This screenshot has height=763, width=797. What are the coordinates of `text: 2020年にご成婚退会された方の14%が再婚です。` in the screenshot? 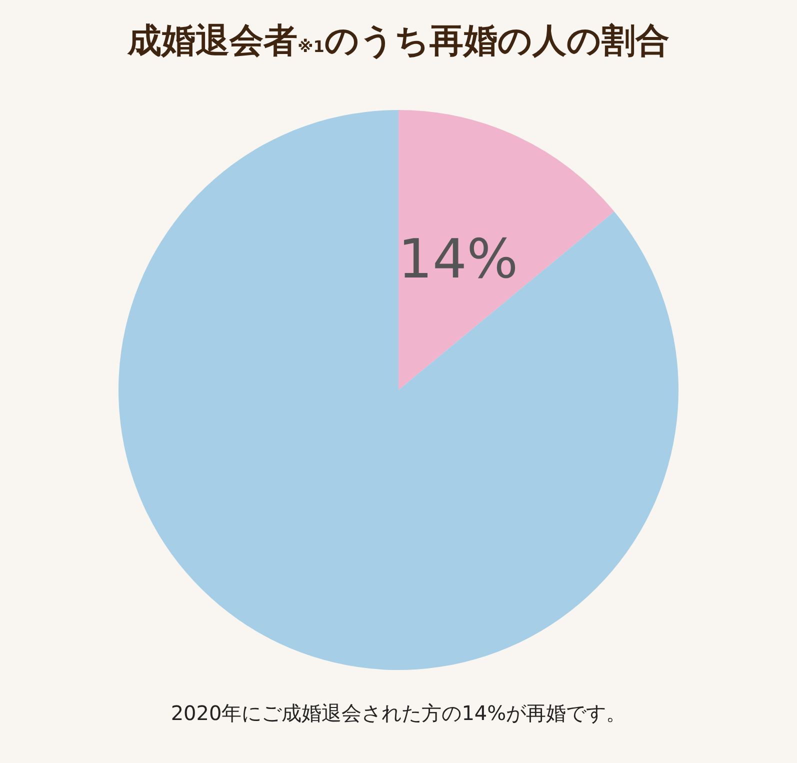 It's located at (399, 713).